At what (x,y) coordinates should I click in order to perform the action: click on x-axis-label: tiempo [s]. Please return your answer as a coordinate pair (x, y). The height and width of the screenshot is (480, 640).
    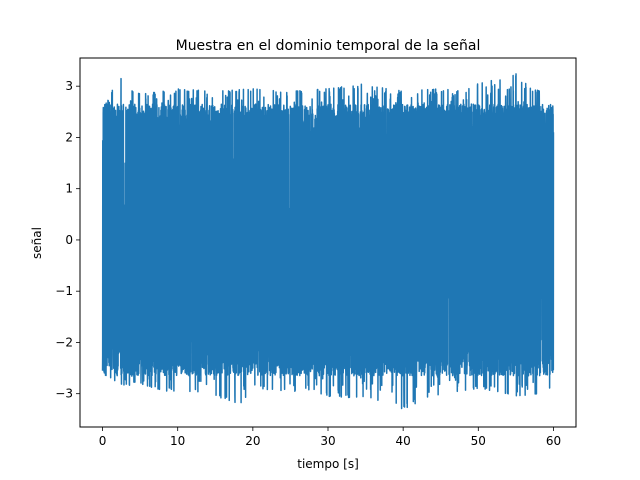
    Looking at the image, I should click on (328, 464).